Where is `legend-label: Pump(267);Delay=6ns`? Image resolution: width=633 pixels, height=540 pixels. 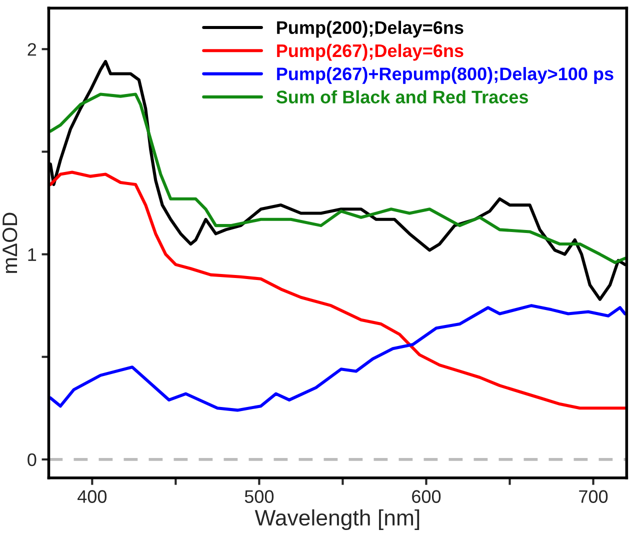 legend-label: Pump(267);Delay=6ns is located at coordinates (370, 52).